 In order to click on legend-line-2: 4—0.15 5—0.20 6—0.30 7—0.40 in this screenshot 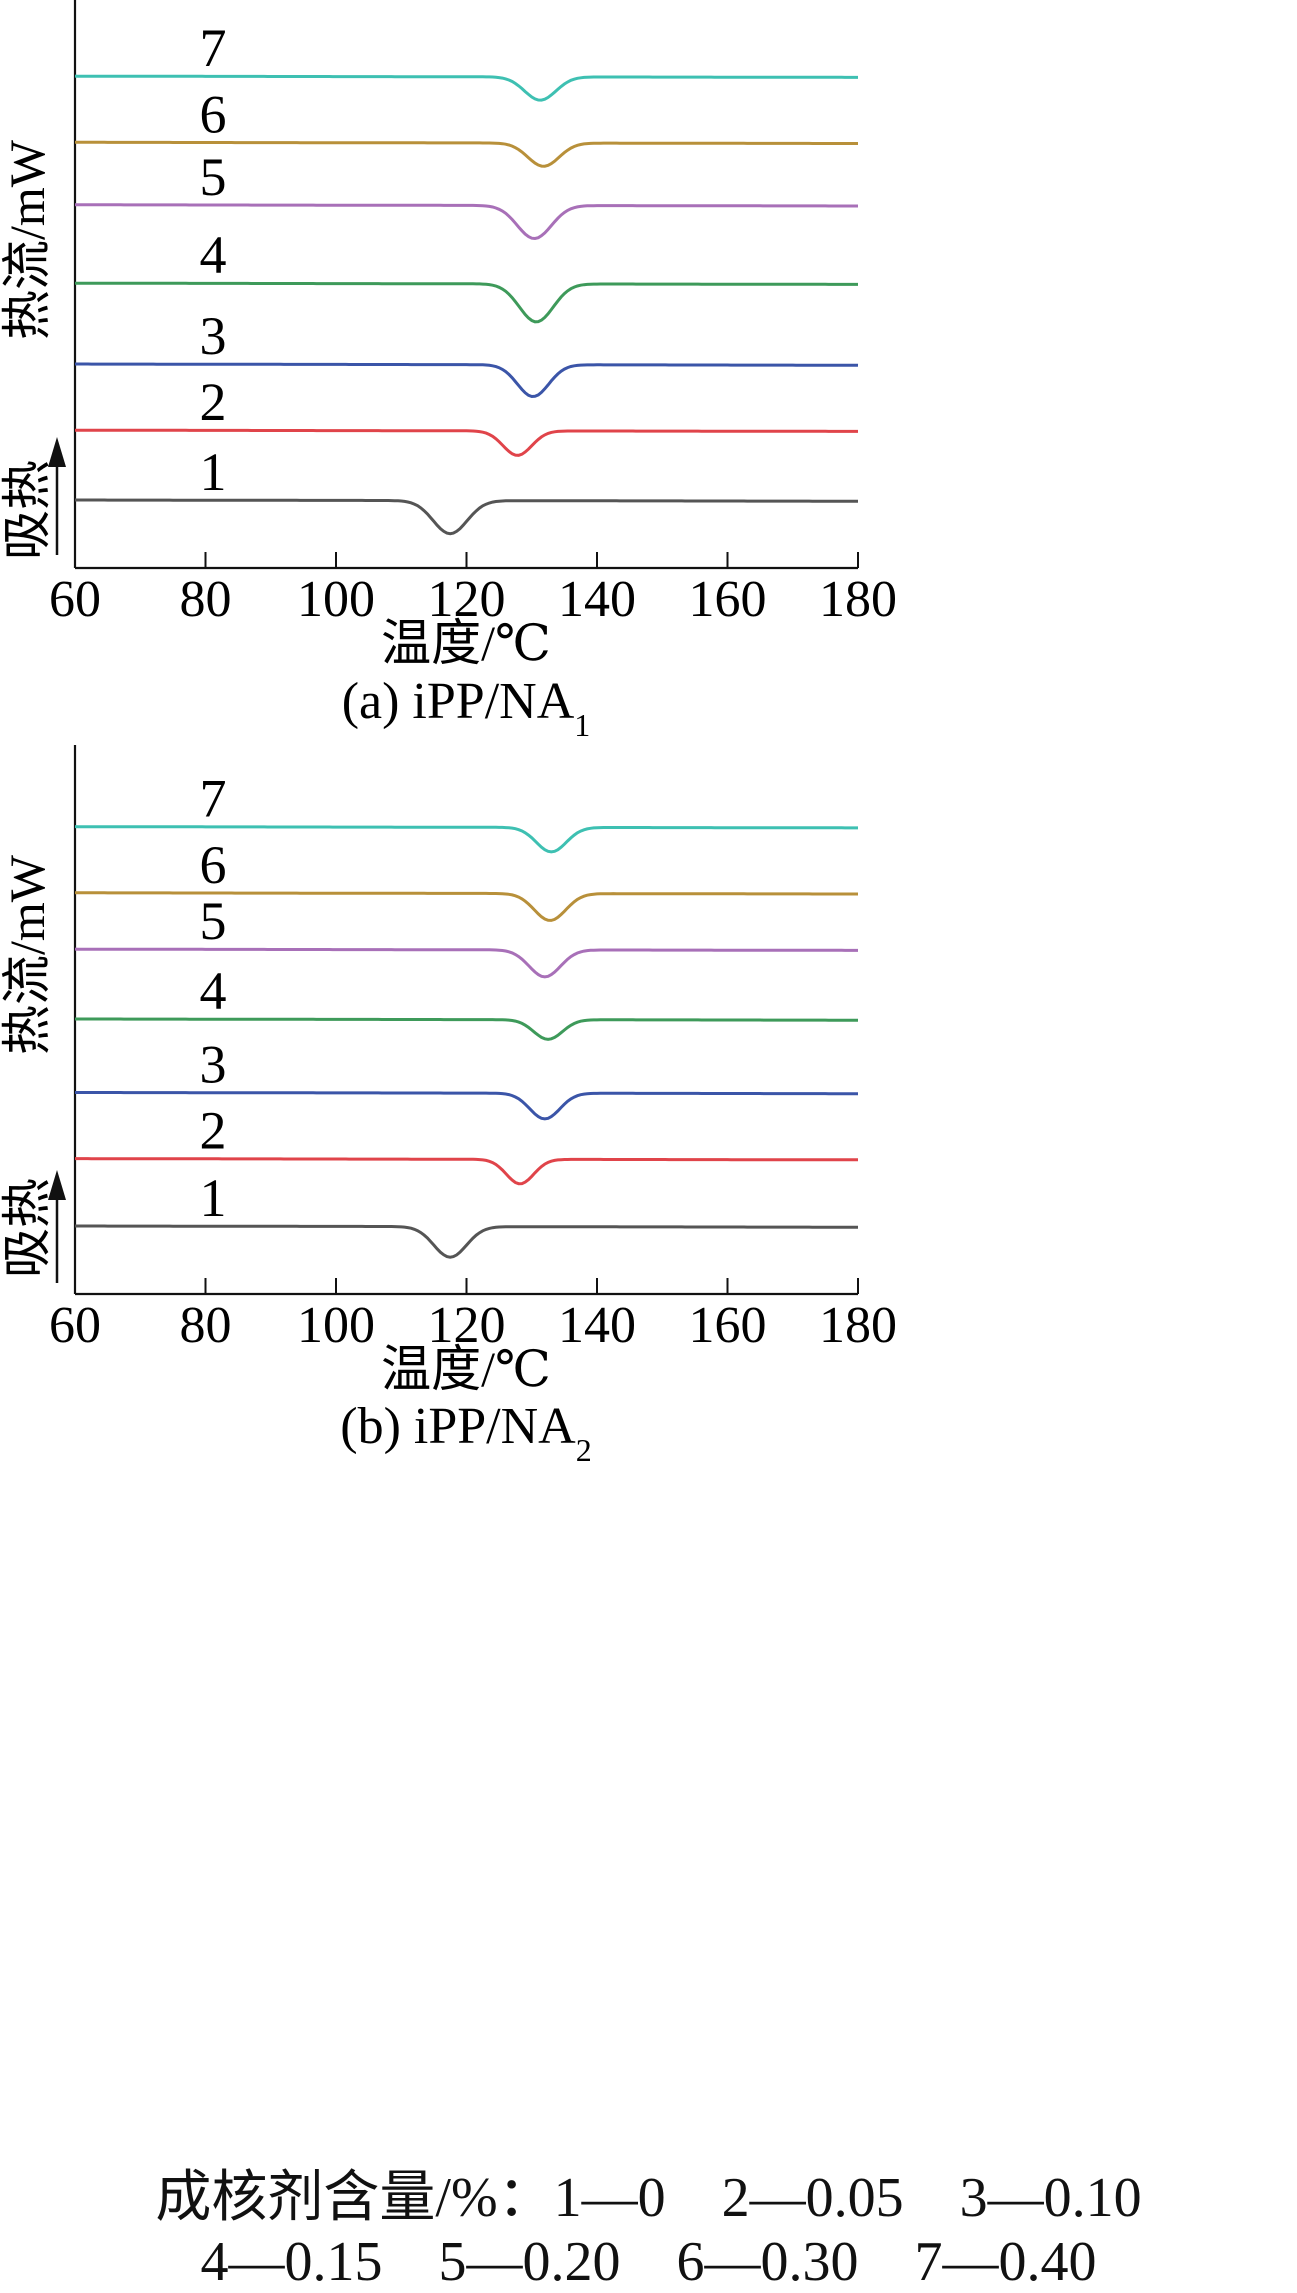, I will do `click(648, 2262)`.